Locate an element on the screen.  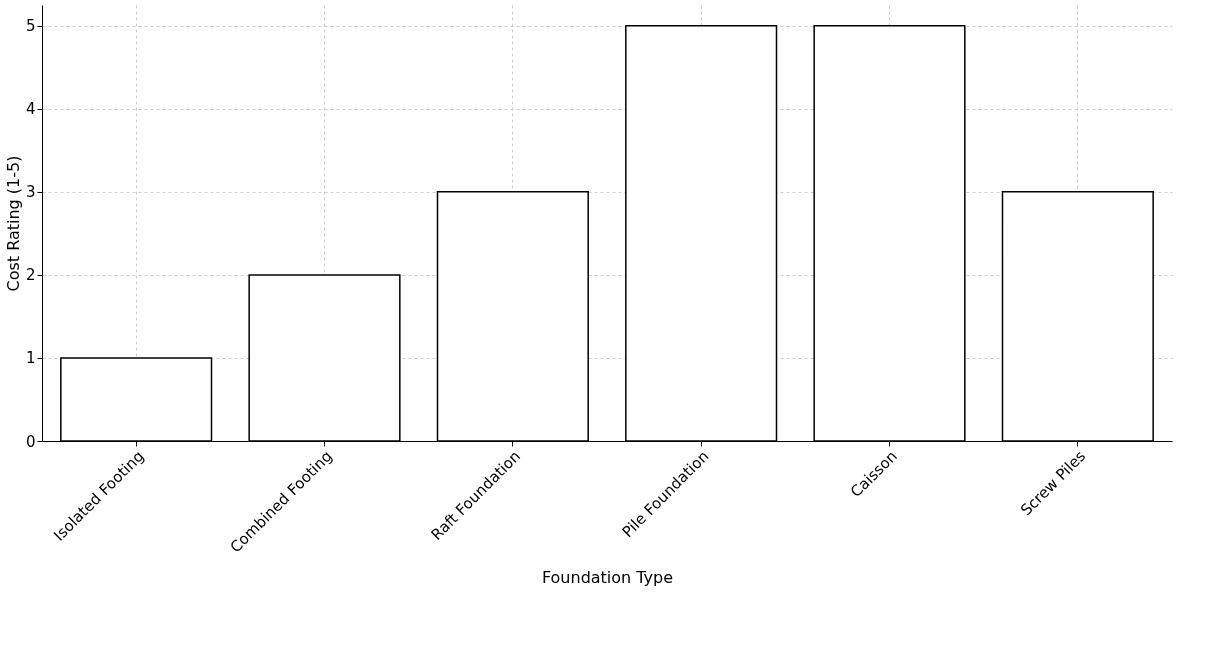
y-axis-title: Cost Rating (1-5) is located at coordinates (13, 223).